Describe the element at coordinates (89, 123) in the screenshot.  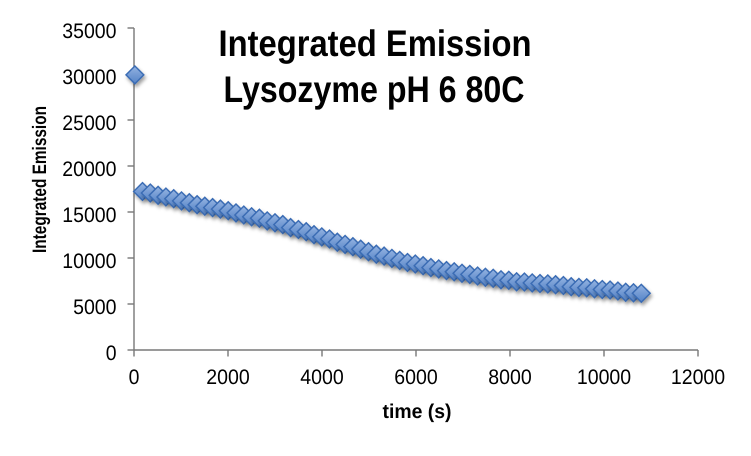
I see `svg-text: 25000` at that location.